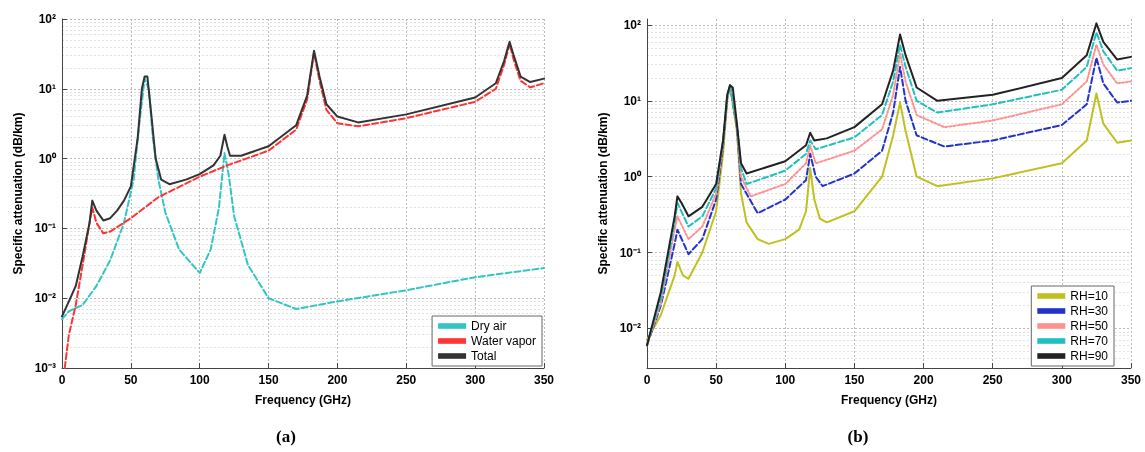 This screenshot has height=452, width=1145. Describe the element at coordinates (1089, 356) in the screenshot. I see `legend-label: RH=90` at that location.